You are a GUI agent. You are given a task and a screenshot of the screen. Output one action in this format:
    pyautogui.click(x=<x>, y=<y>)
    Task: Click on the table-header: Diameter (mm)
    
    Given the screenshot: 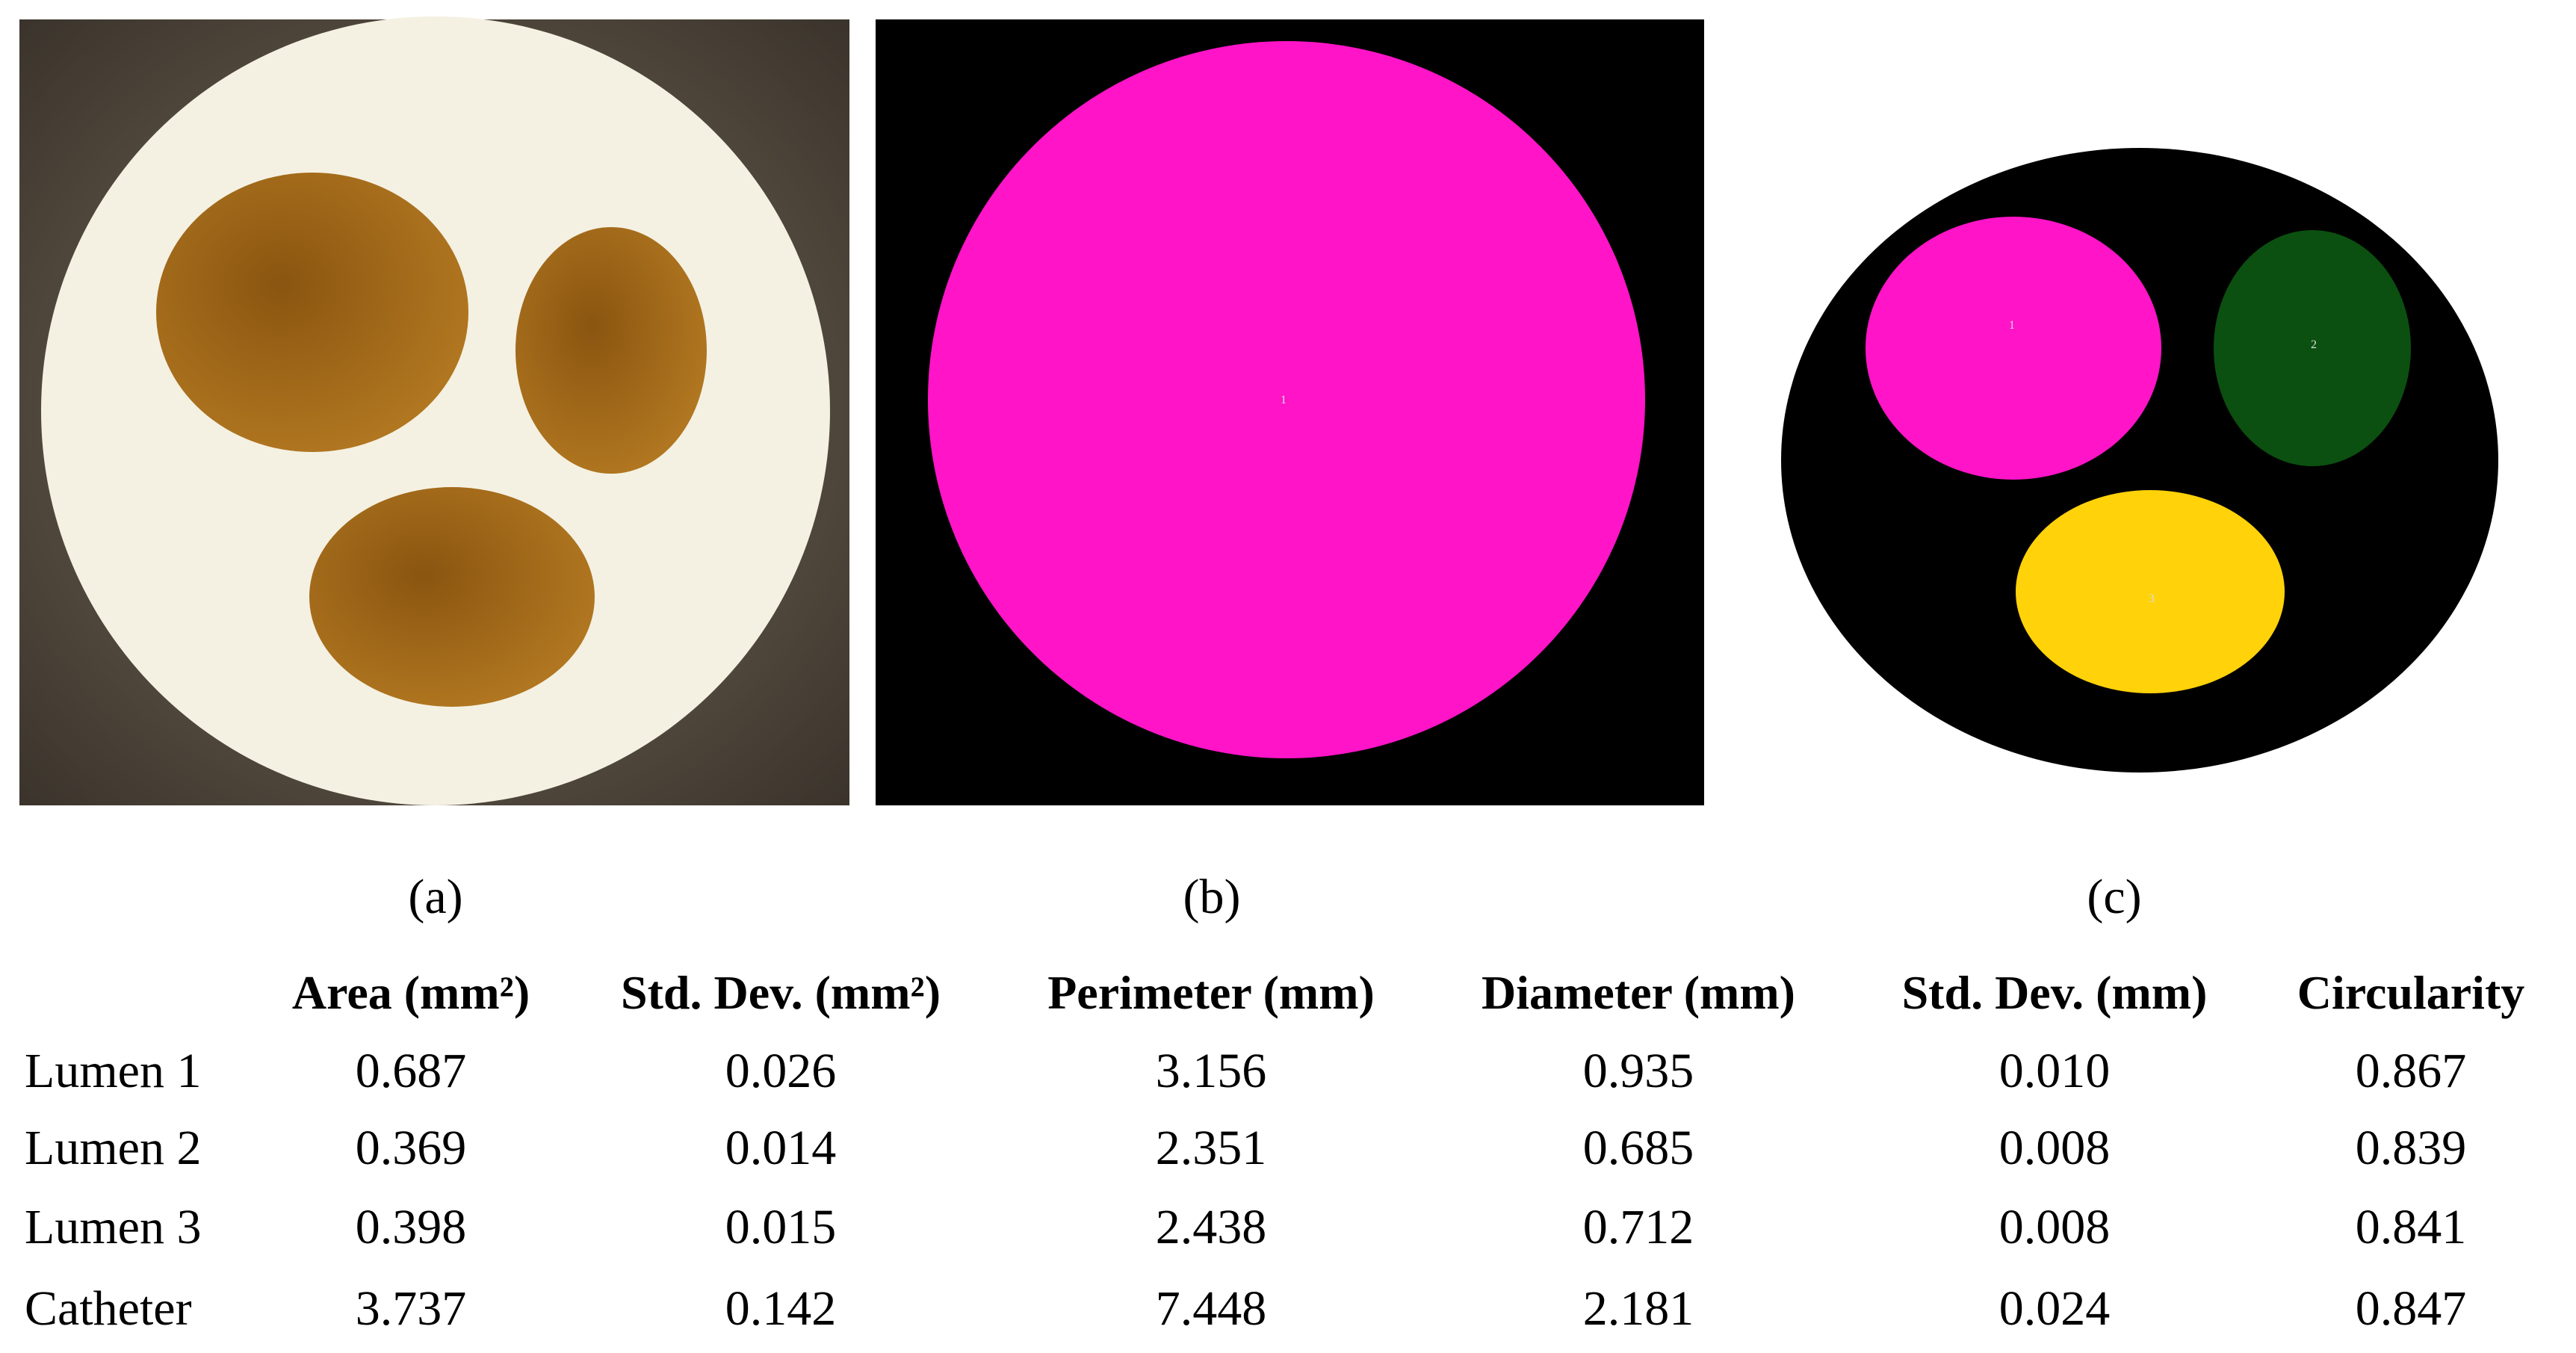 What is the action you would take?
    pyautogui.click(x=1638, y=992)
    